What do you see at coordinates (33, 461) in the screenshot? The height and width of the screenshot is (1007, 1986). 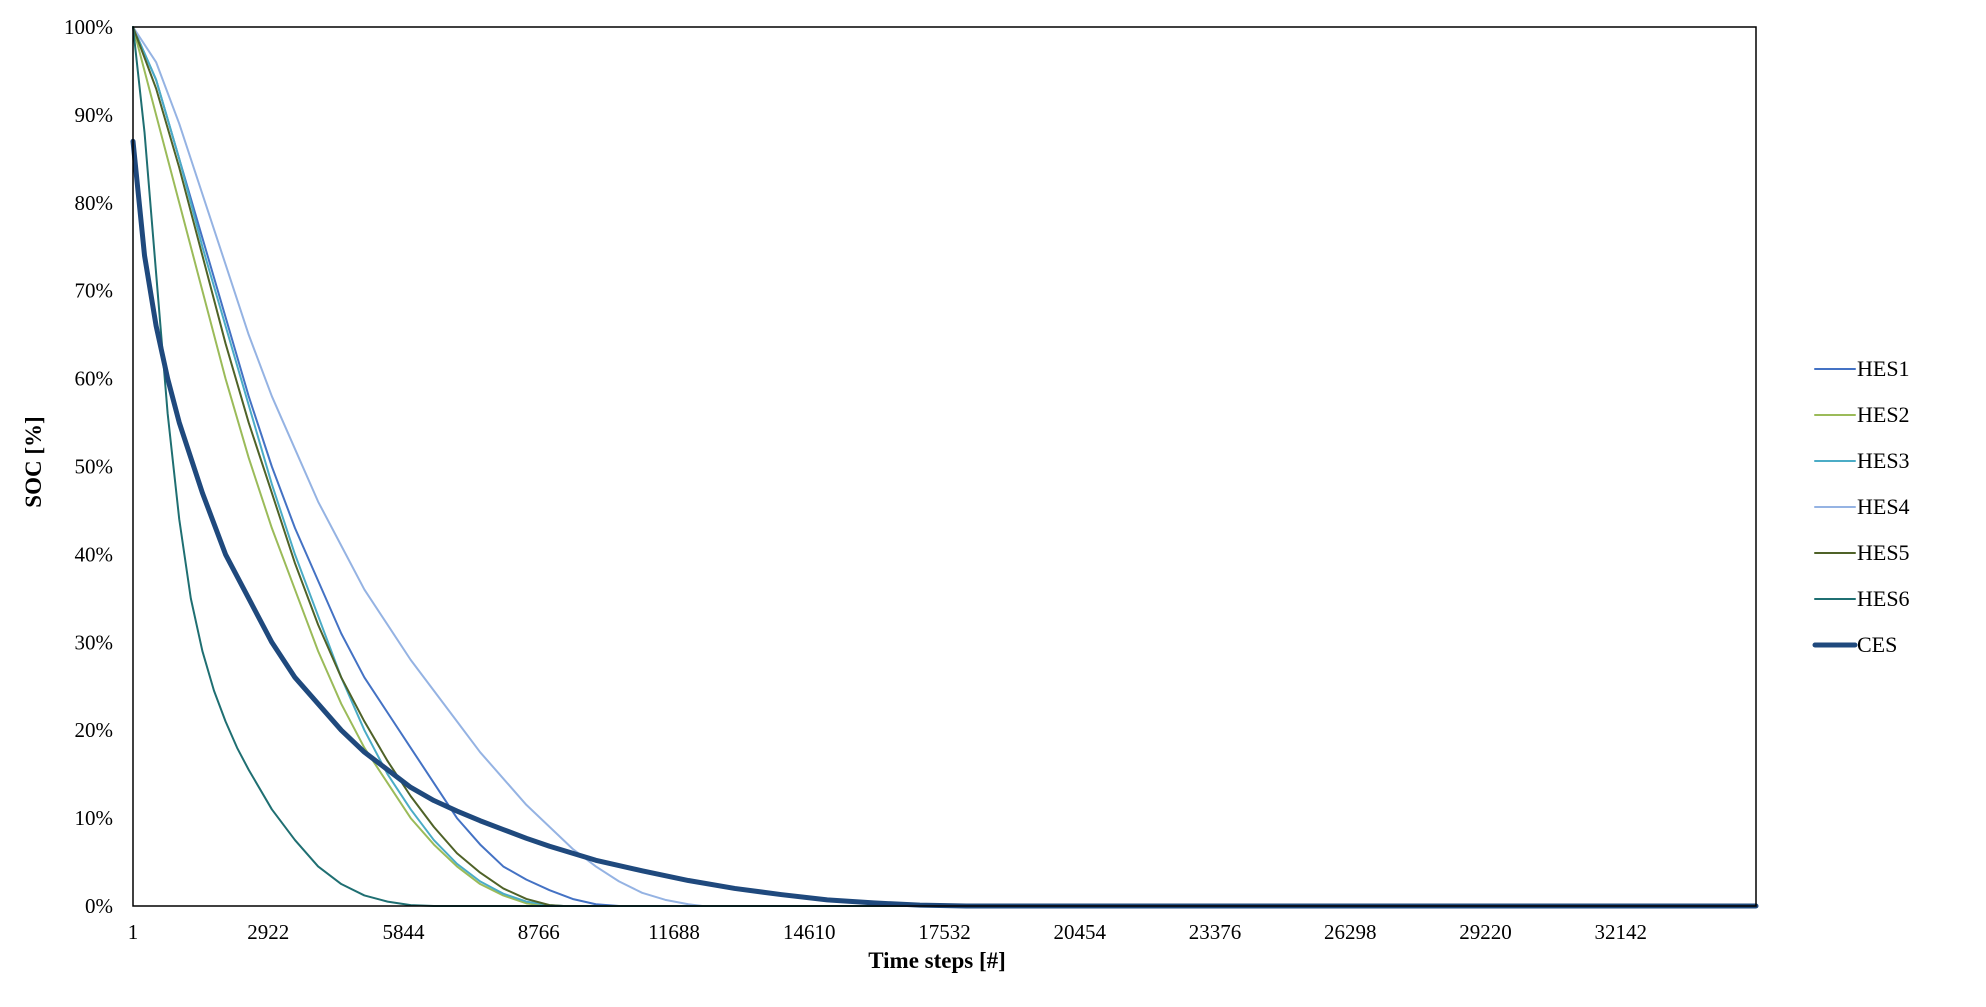 I see `y-axis-title: SOC [%]` at bounding box center [33, 461].